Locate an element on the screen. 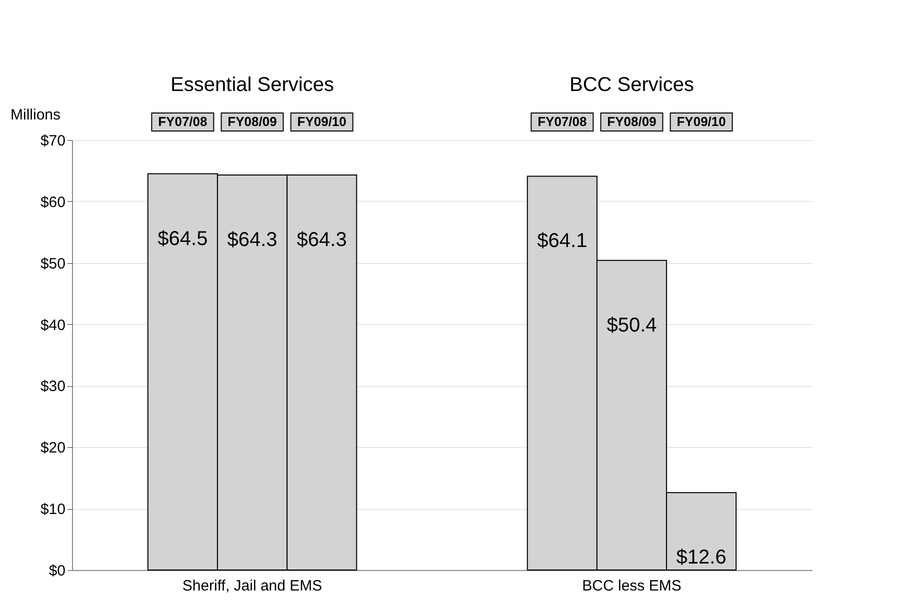 Image resolution: width=906 pixels, height=614 pixels. data-label: $64.1 is located at coordinates (562, 241).